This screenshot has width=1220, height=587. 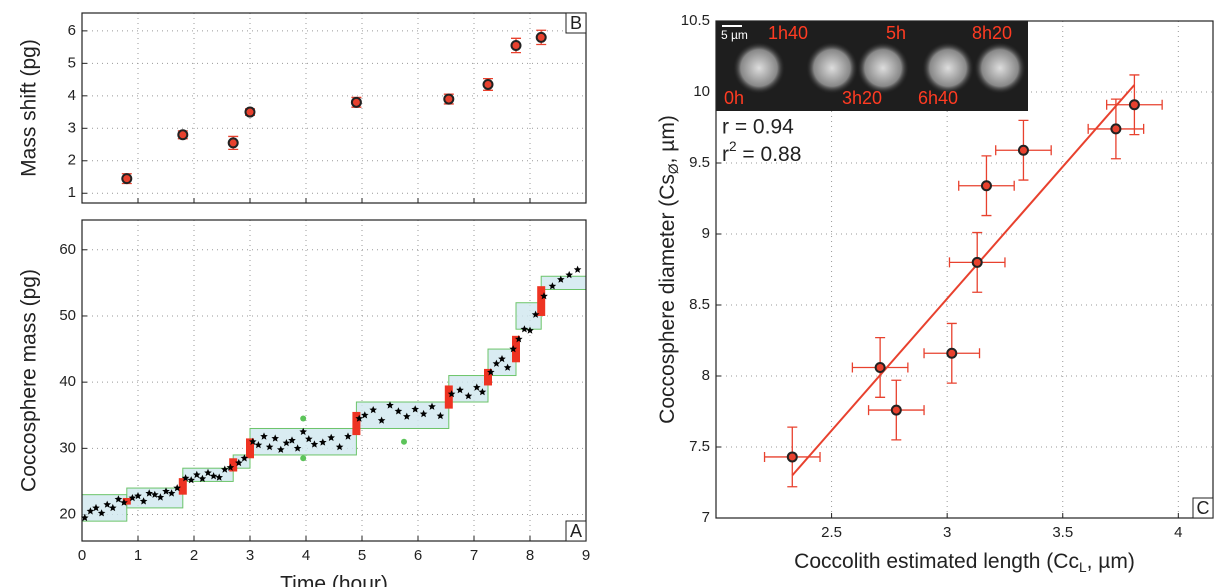 I want to click on x-tick-label: 9, so click(x=586, y=555).